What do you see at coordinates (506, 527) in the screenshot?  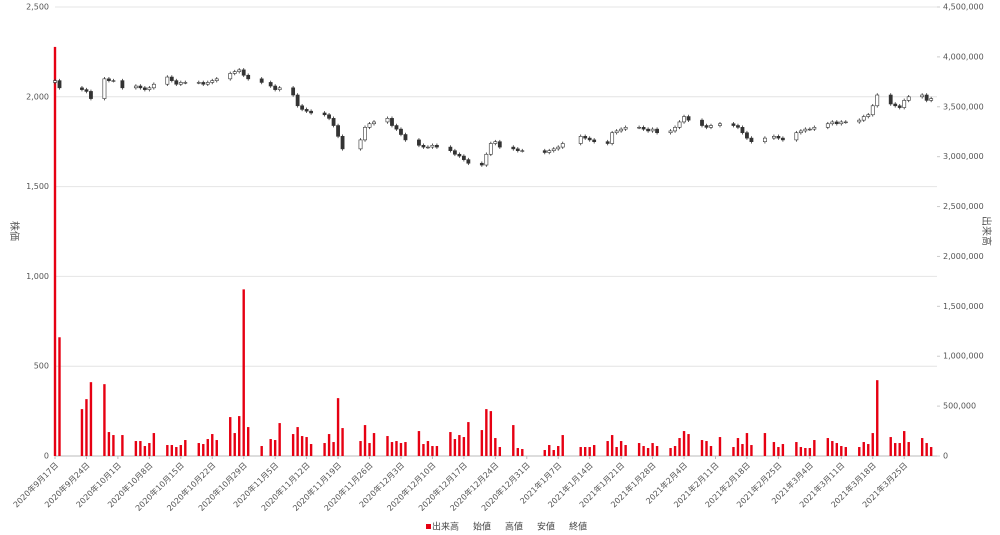 I see `legend: 出来高 始値 高値 安値 終値` at bounding box center [506, 527].